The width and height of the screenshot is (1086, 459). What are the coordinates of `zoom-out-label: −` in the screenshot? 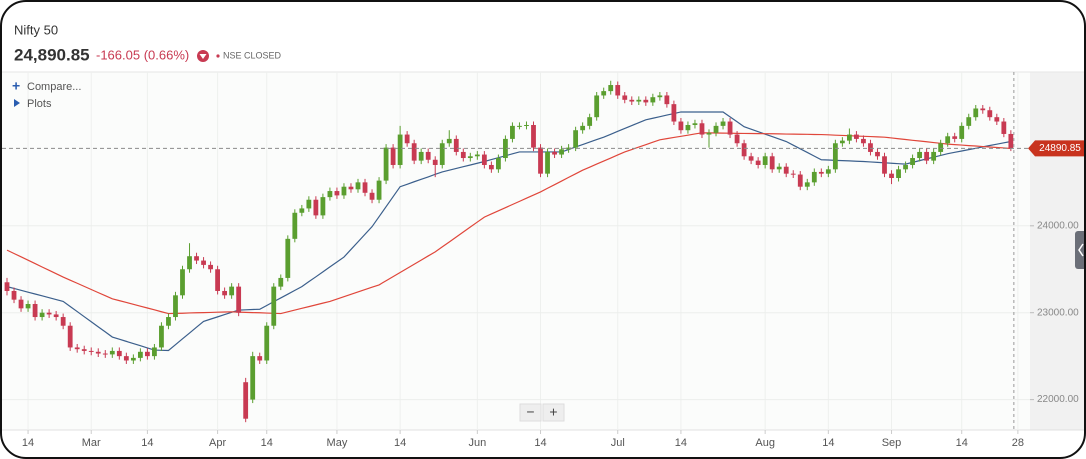 It's located at (530, 412).